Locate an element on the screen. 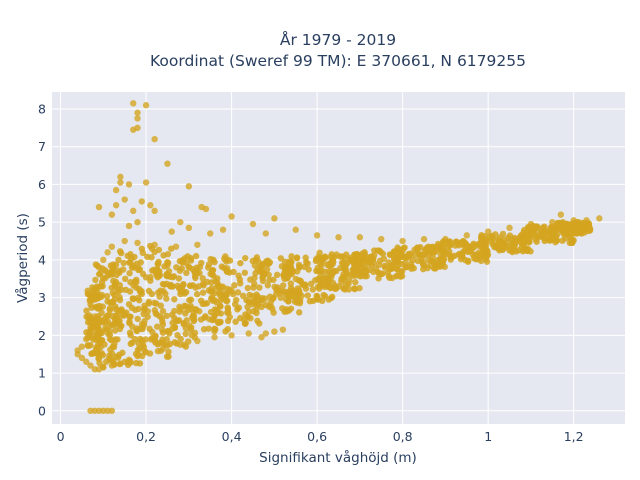 Image resolution: width=640 pixels, height=480 pixels. y-tick-label: 3 is located at coordinates (42, 297).